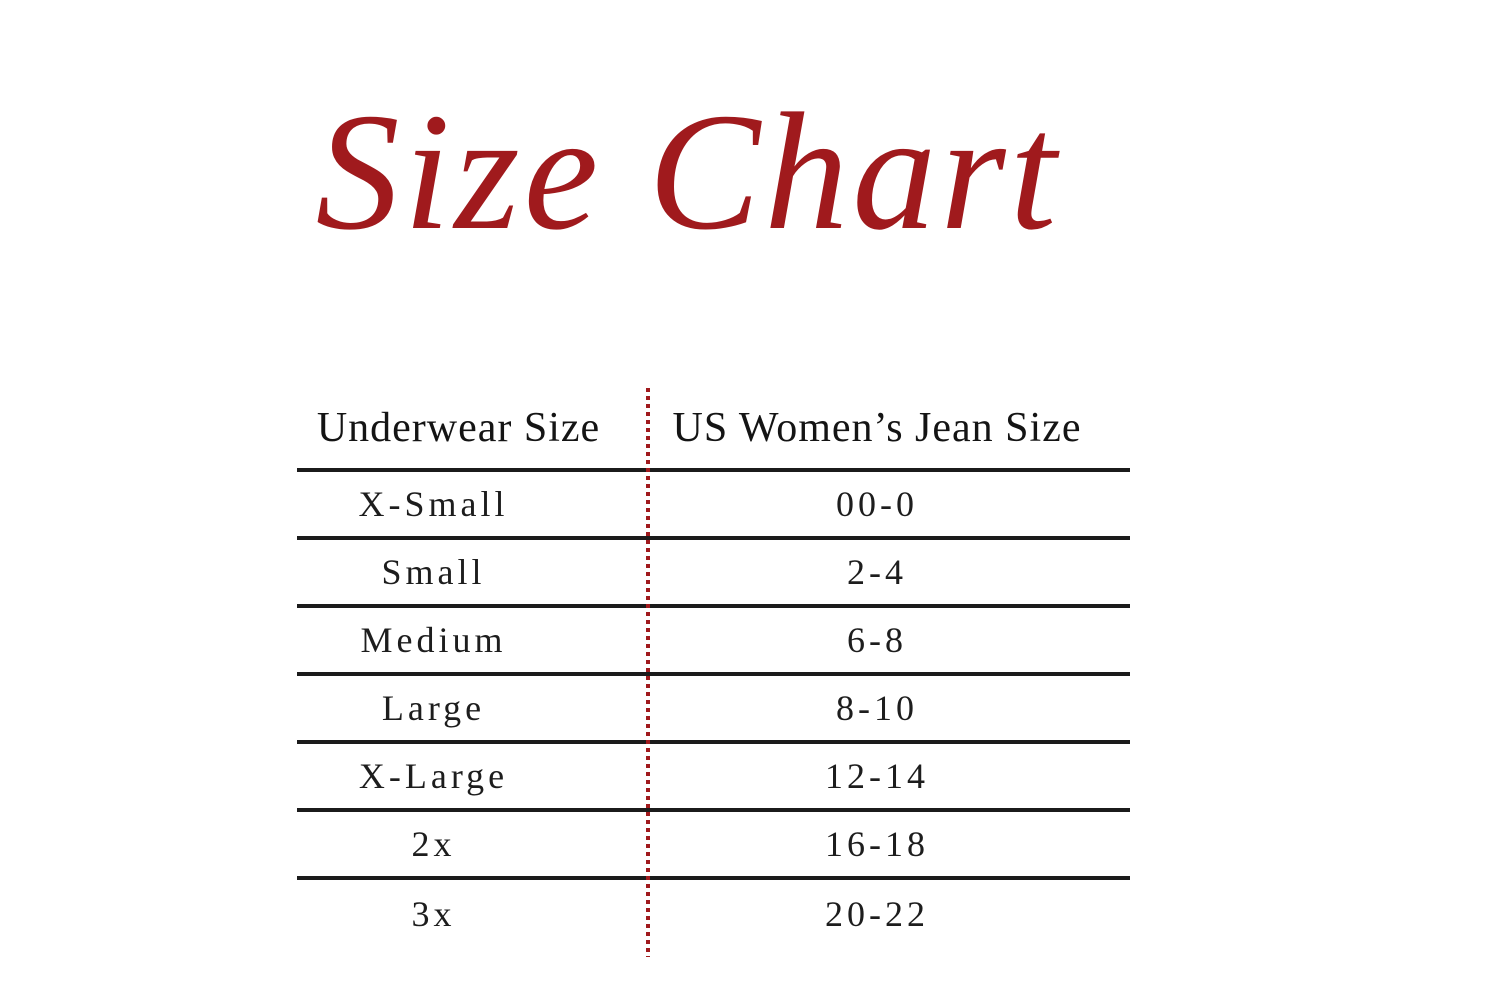 The height and width of the screenshot is (992, 1500). What do you see at coordinates (713, 710) in the screenshot?
I see `table-row-large: Large 8-10` at bounding box center [713, 710].